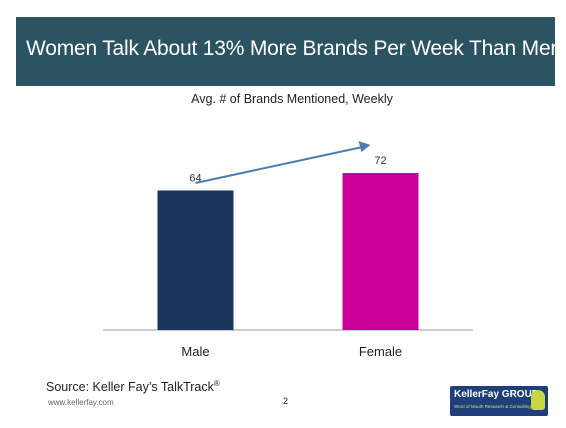  What do you see at coordinates (81, 402) in the screenshot?
I see `website-url: www.kellerfay.com` at bounding box center [81, 402].